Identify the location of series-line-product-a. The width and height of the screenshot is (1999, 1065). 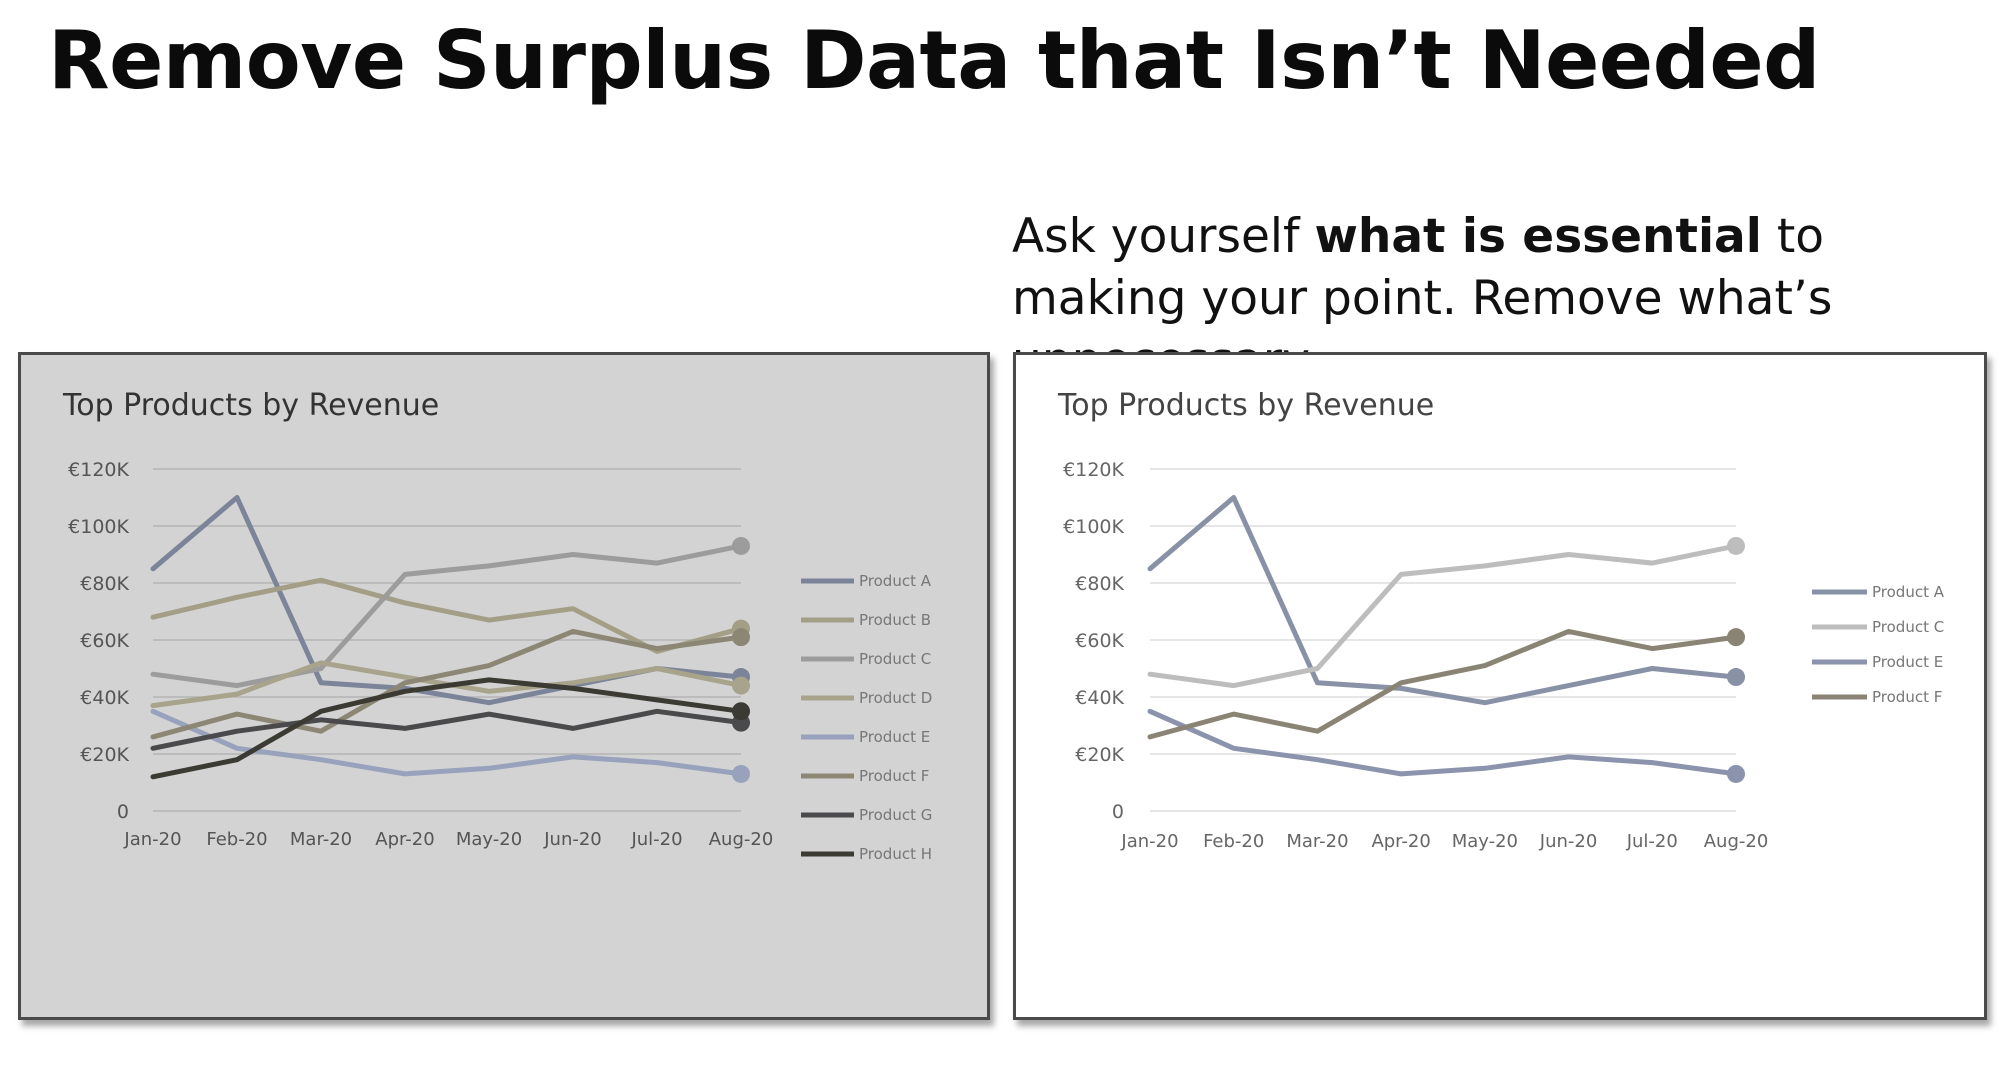
(1443, 600).